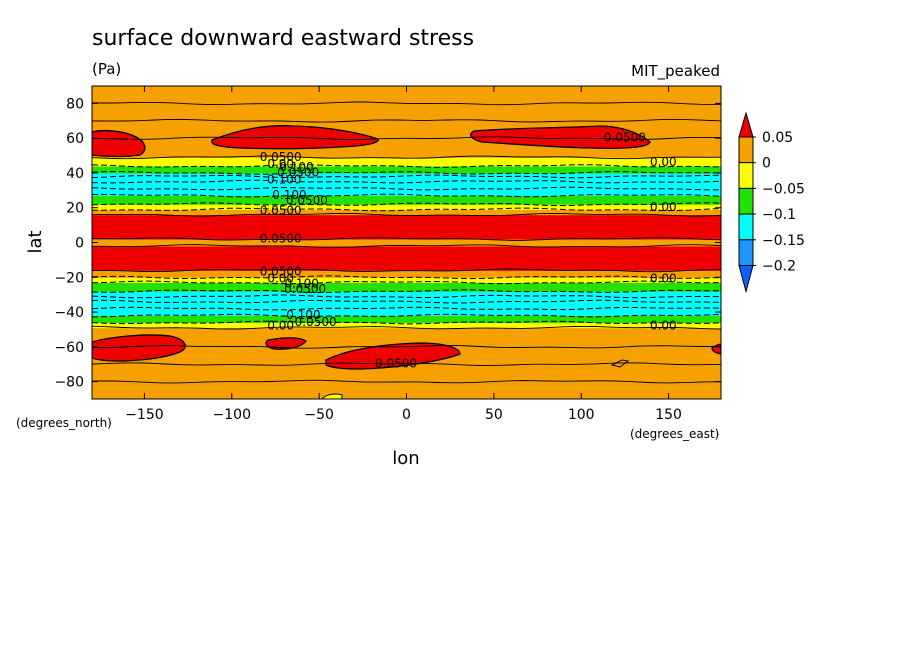  I want to click on colorbar-arrow-low, so click(746, 279).